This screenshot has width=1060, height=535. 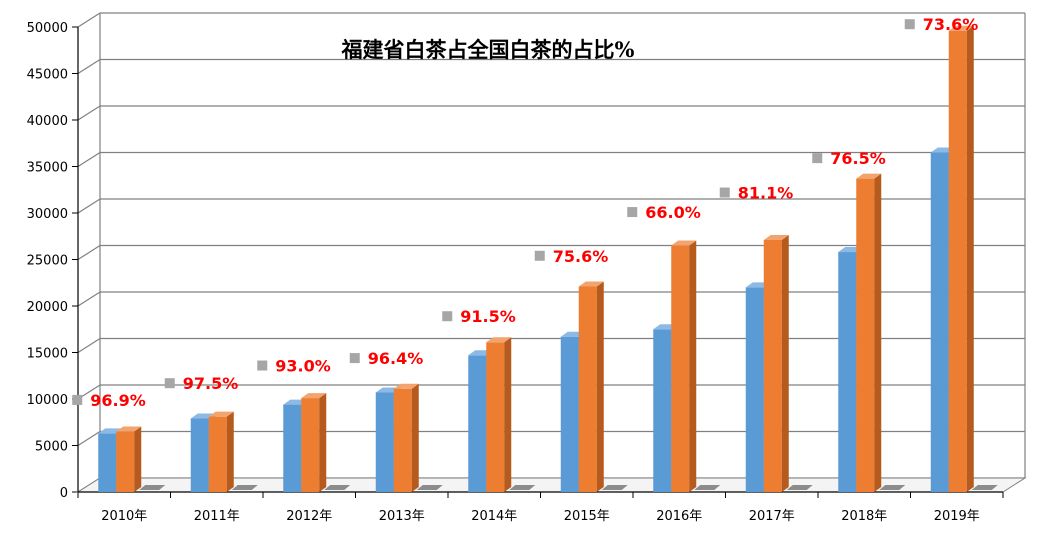 I want to click on y-tick-label: 35000, so click(x=47, y=168).